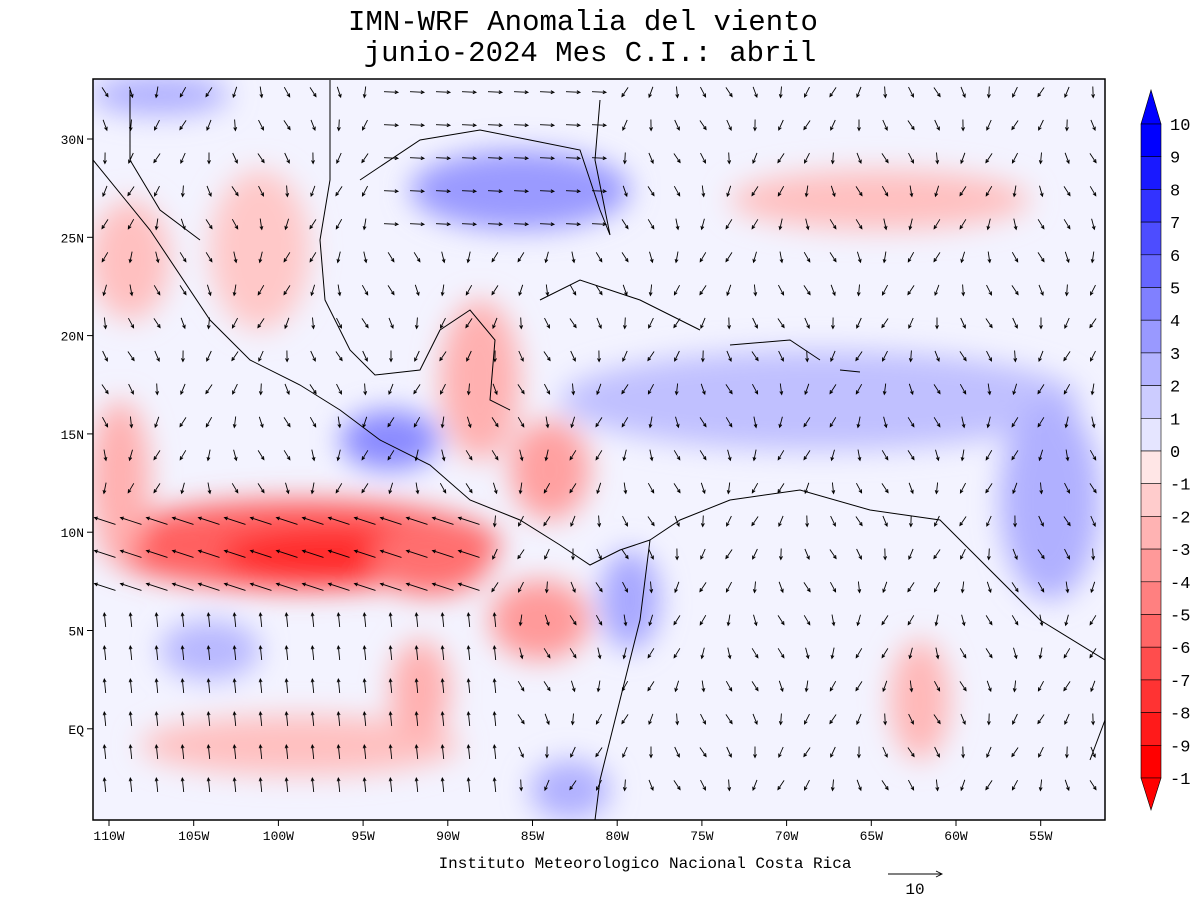  Describe the element at coordinates (363, 836) in the screenshot. I see `lon-label: 95W` at that location.